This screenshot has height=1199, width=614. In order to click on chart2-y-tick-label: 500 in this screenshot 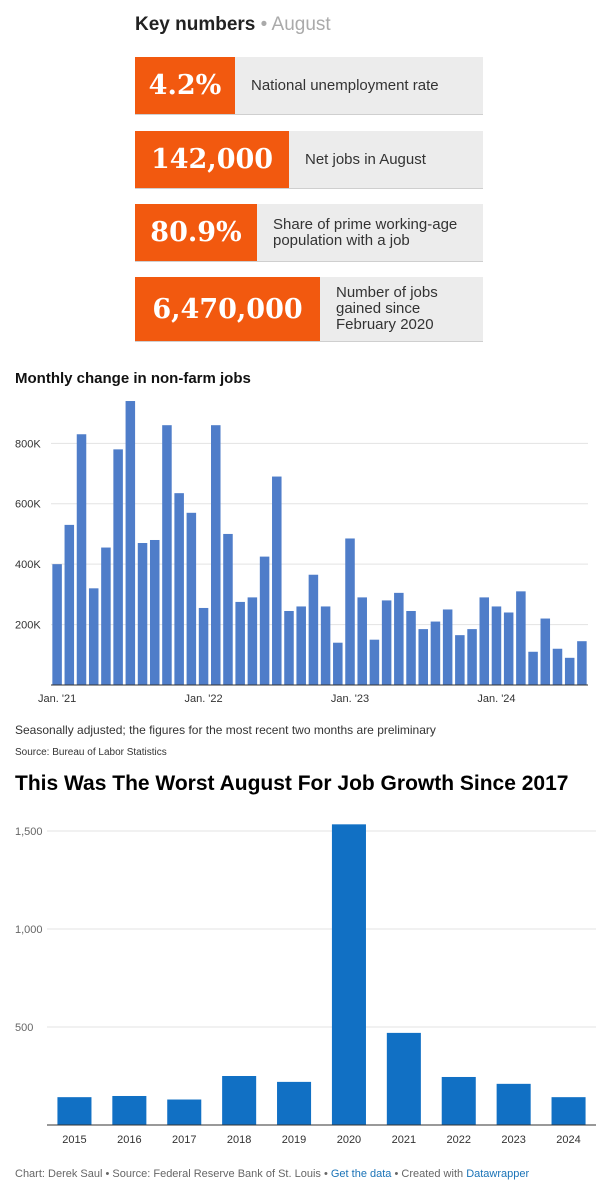, I will do `click(24, 1028)`.